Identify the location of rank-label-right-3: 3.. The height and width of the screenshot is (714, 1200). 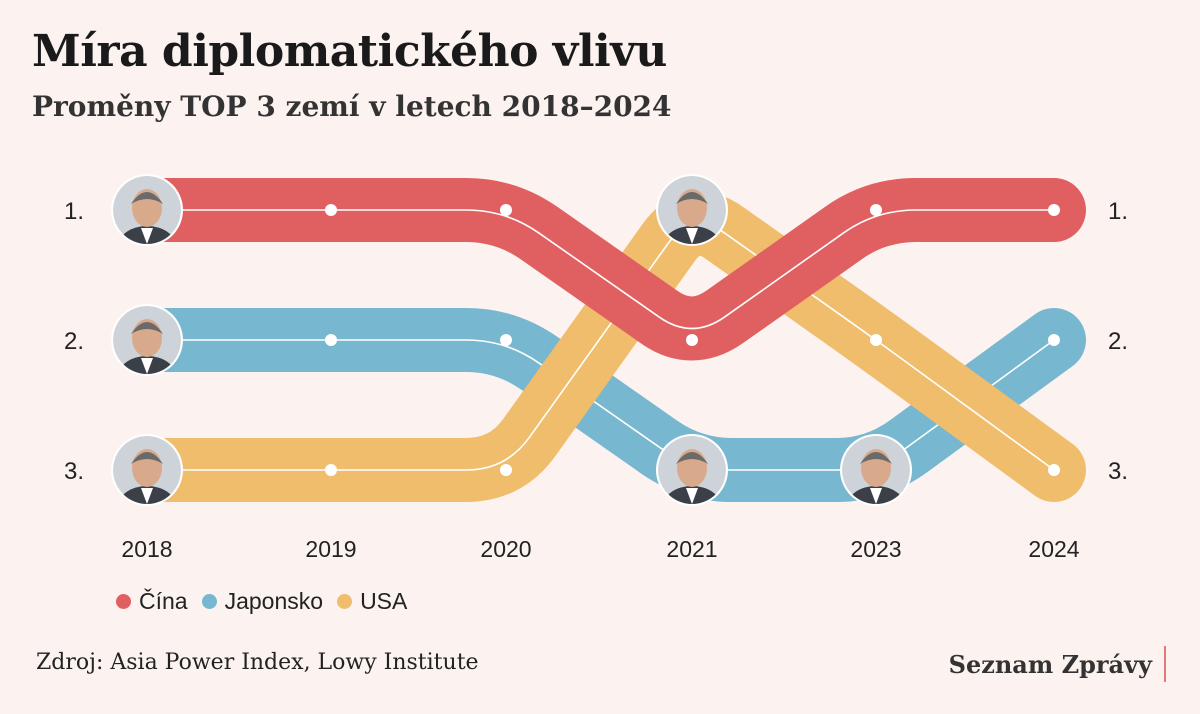
(1118, 471).